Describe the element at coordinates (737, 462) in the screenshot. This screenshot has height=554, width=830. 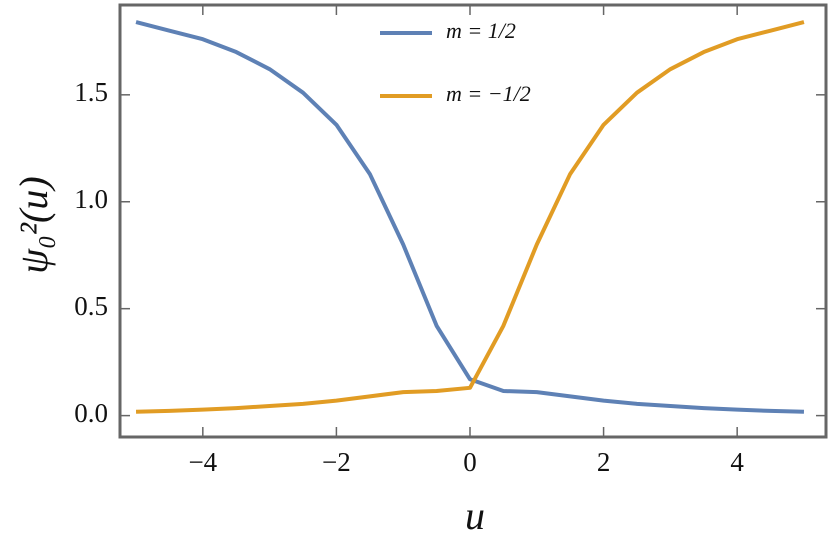
I see `x-tick-label: 4` at that location.